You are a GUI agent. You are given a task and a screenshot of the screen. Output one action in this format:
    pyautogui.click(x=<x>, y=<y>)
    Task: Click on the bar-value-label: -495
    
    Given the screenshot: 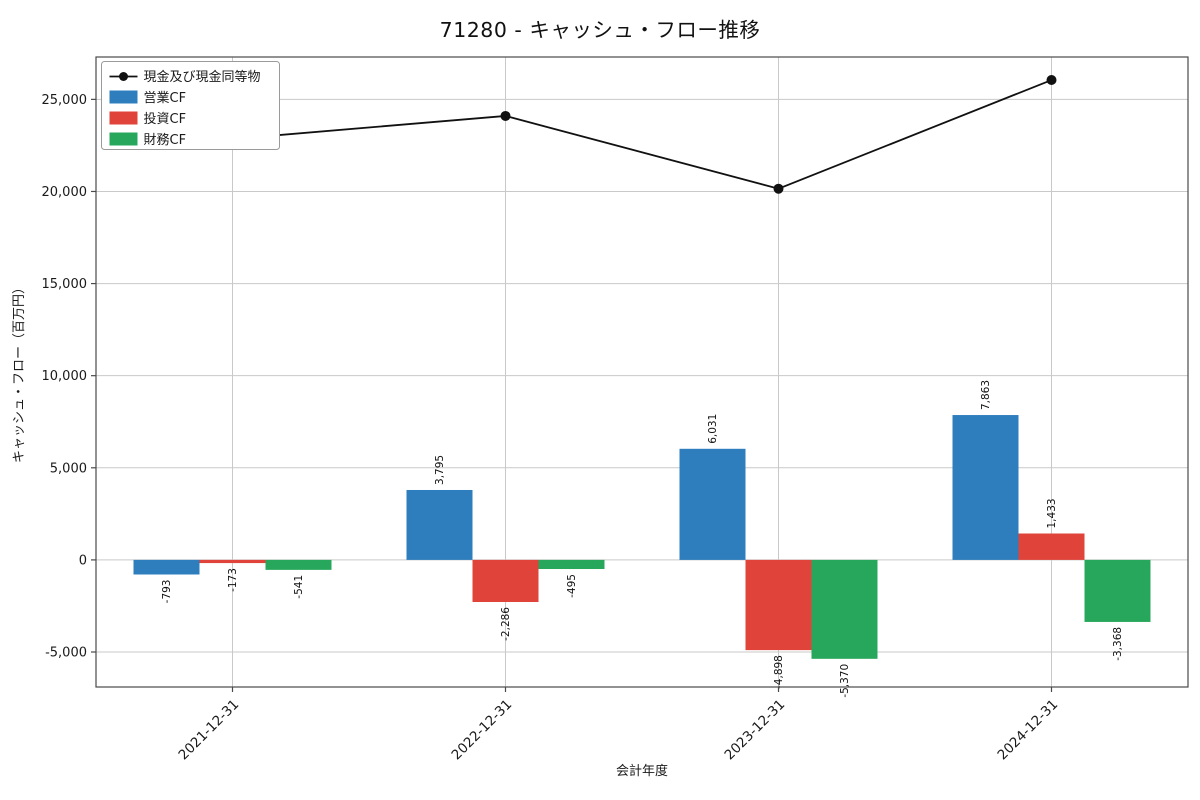 What is the action you would take?
    pyautogui.click(x=572, y=586)
    